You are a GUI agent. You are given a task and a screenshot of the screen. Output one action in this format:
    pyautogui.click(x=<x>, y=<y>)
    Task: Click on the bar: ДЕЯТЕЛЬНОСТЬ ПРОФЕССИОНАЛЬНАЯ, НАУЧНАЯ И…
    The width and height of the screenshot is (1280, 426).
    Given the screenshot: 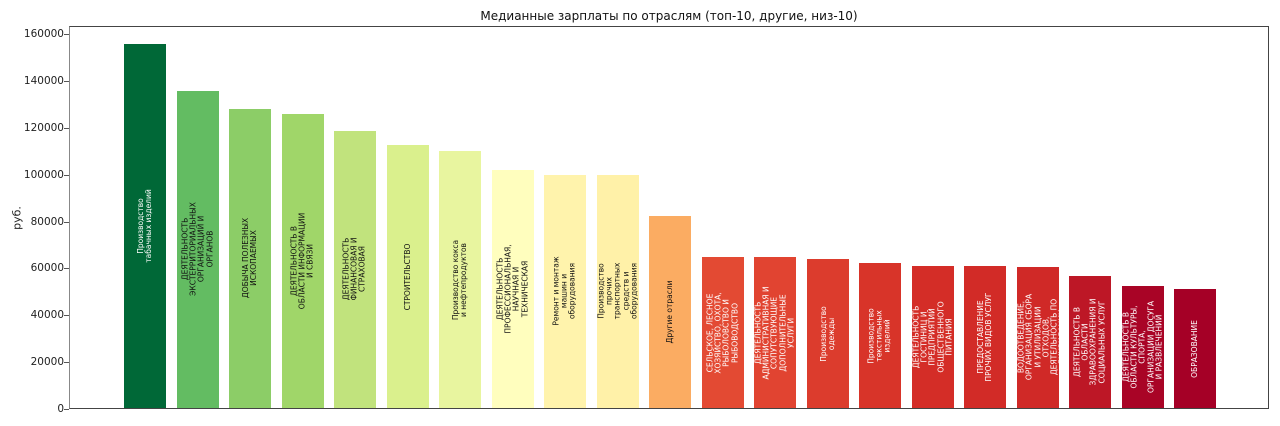 What is the action you would take?
    pyautogui.click(x=512, y=289)
    